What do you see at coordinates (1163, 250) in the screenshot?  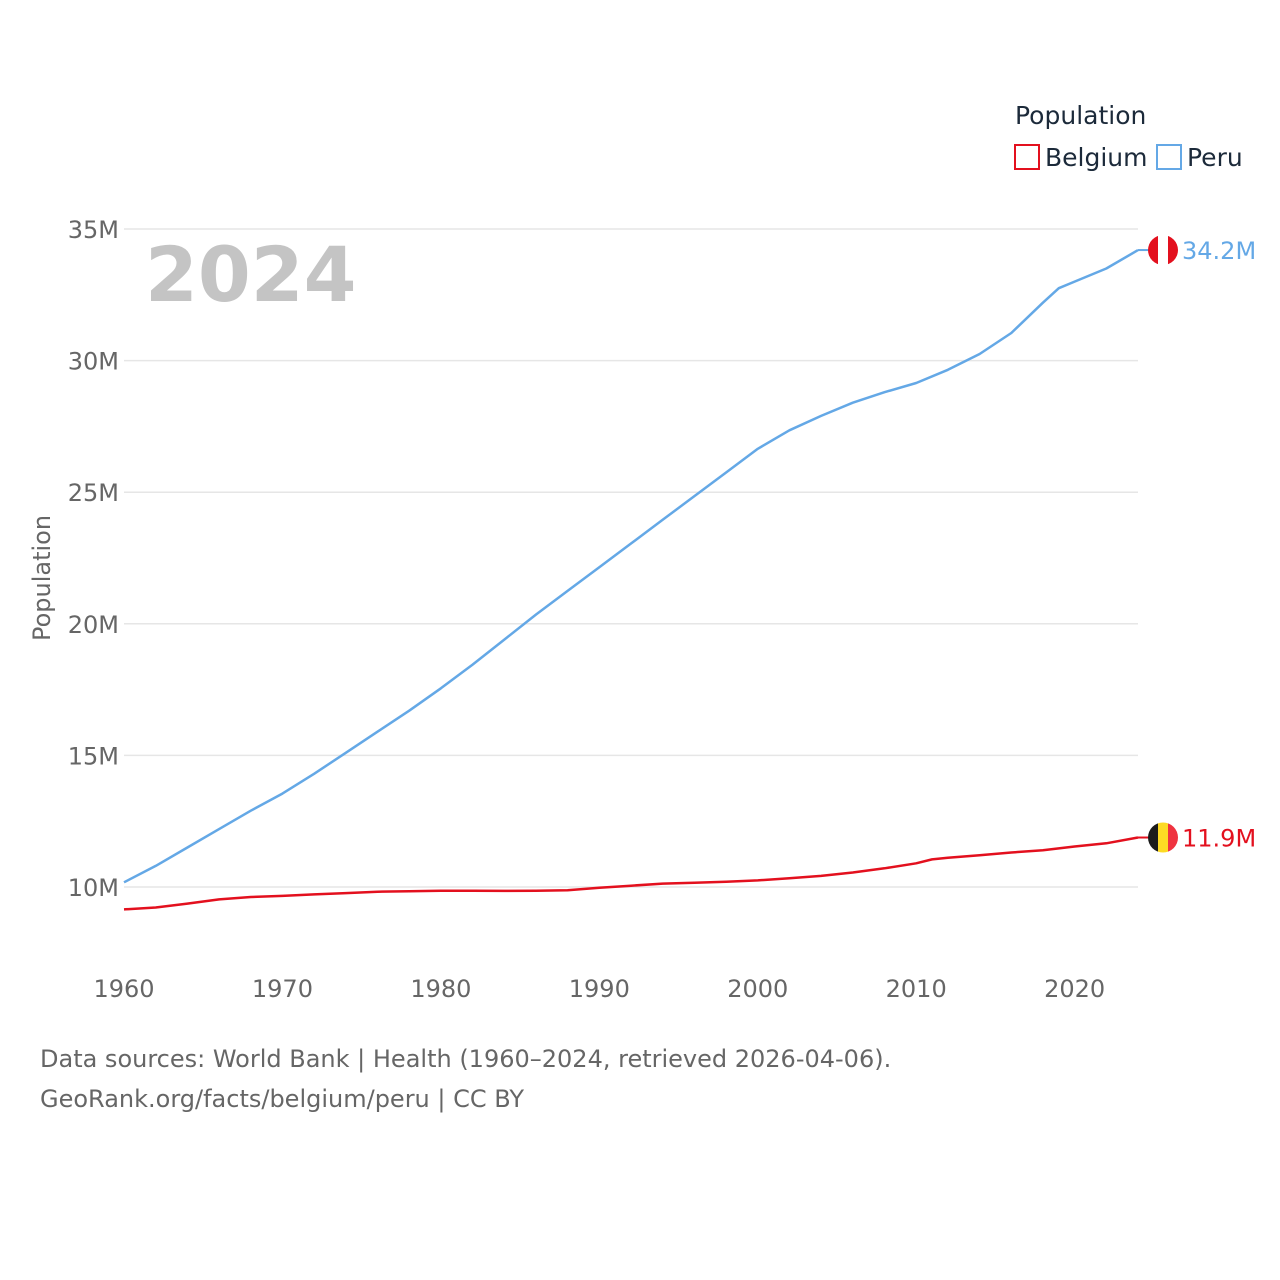 I see `peru-flag-icon` at bounding box center [1163, 250].